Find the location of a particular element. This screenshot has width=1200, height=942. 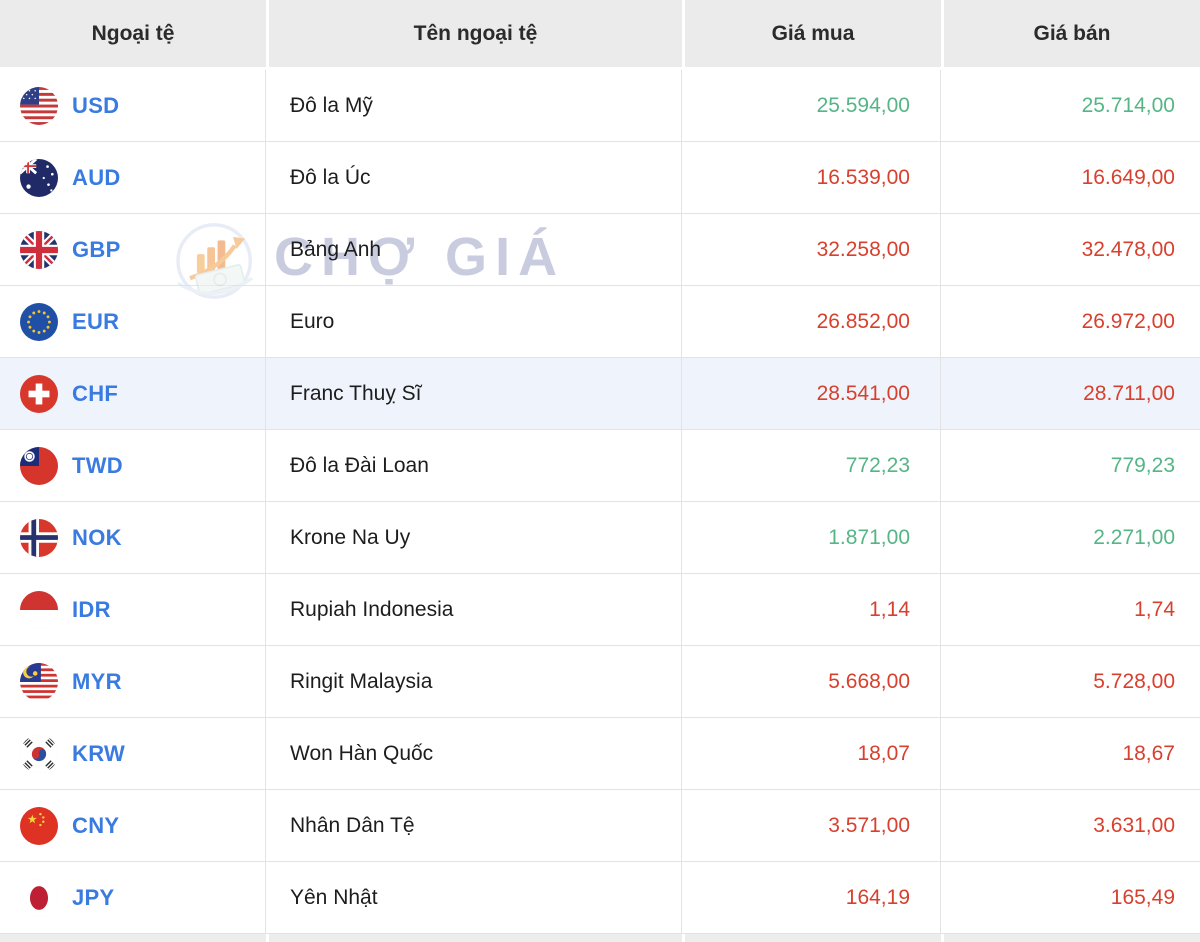

currency-code: USD is located at coordinates (96, 105).